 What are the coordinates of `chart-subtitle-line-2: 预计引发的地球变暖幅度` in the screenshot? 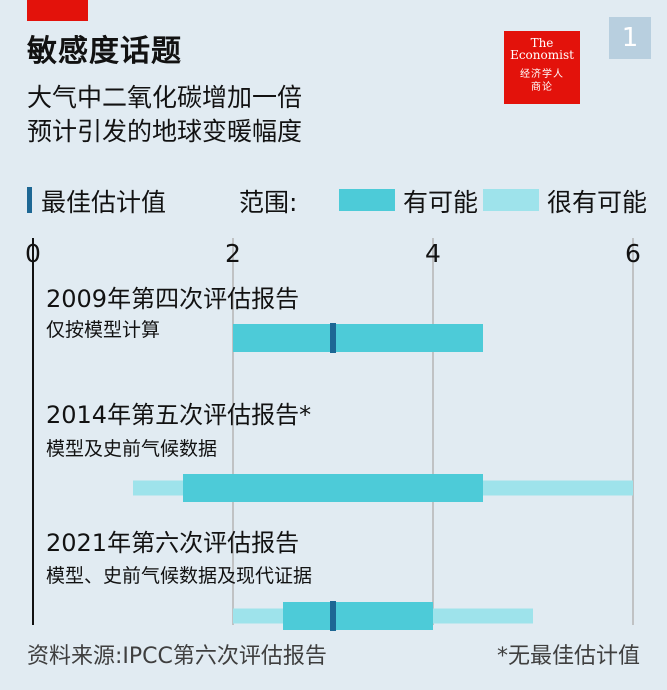 It's located at (165, 131).